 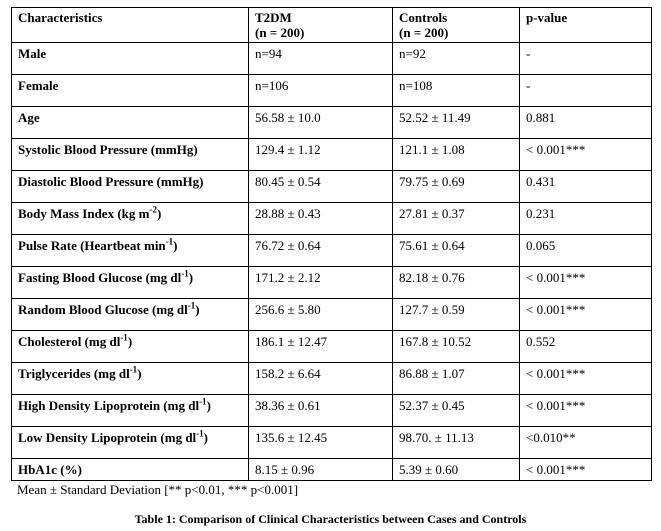 What do you see at coordinates (456, 442) in the screenshot?
I see `cell-controls-value: 98.70. ± 11.13` at bounding box center [456, 442].